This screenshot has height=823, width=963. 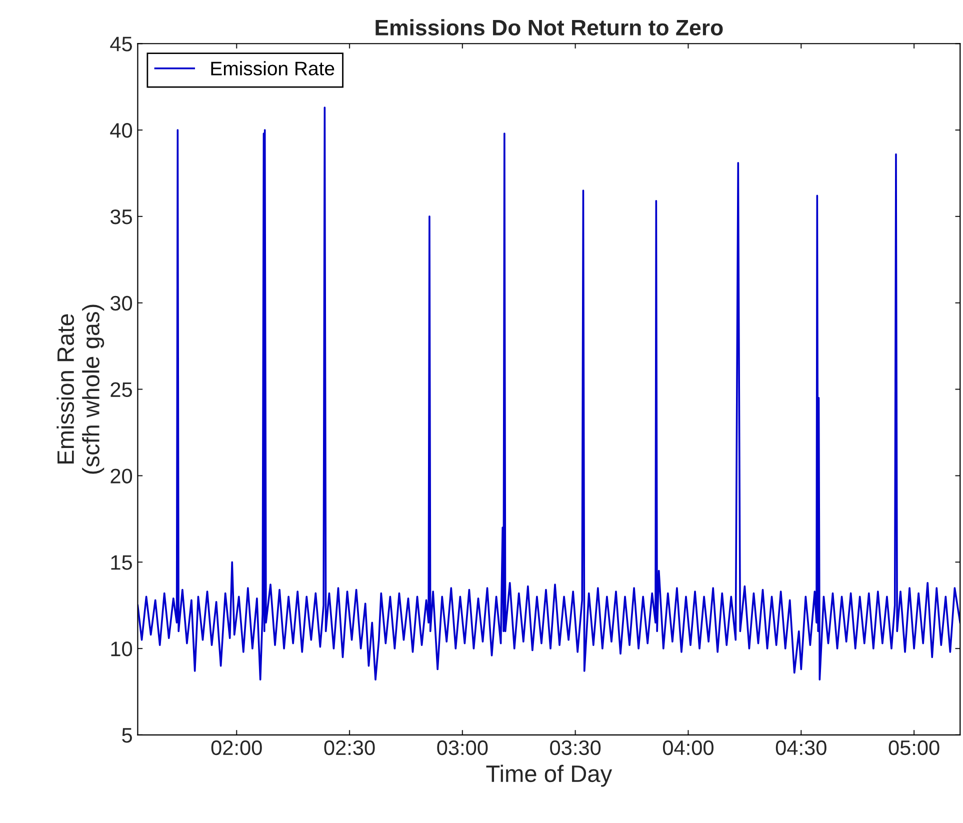 I want to click on chart-title: Emissions Do Not Return to Zero, so click(x=549, y=27).